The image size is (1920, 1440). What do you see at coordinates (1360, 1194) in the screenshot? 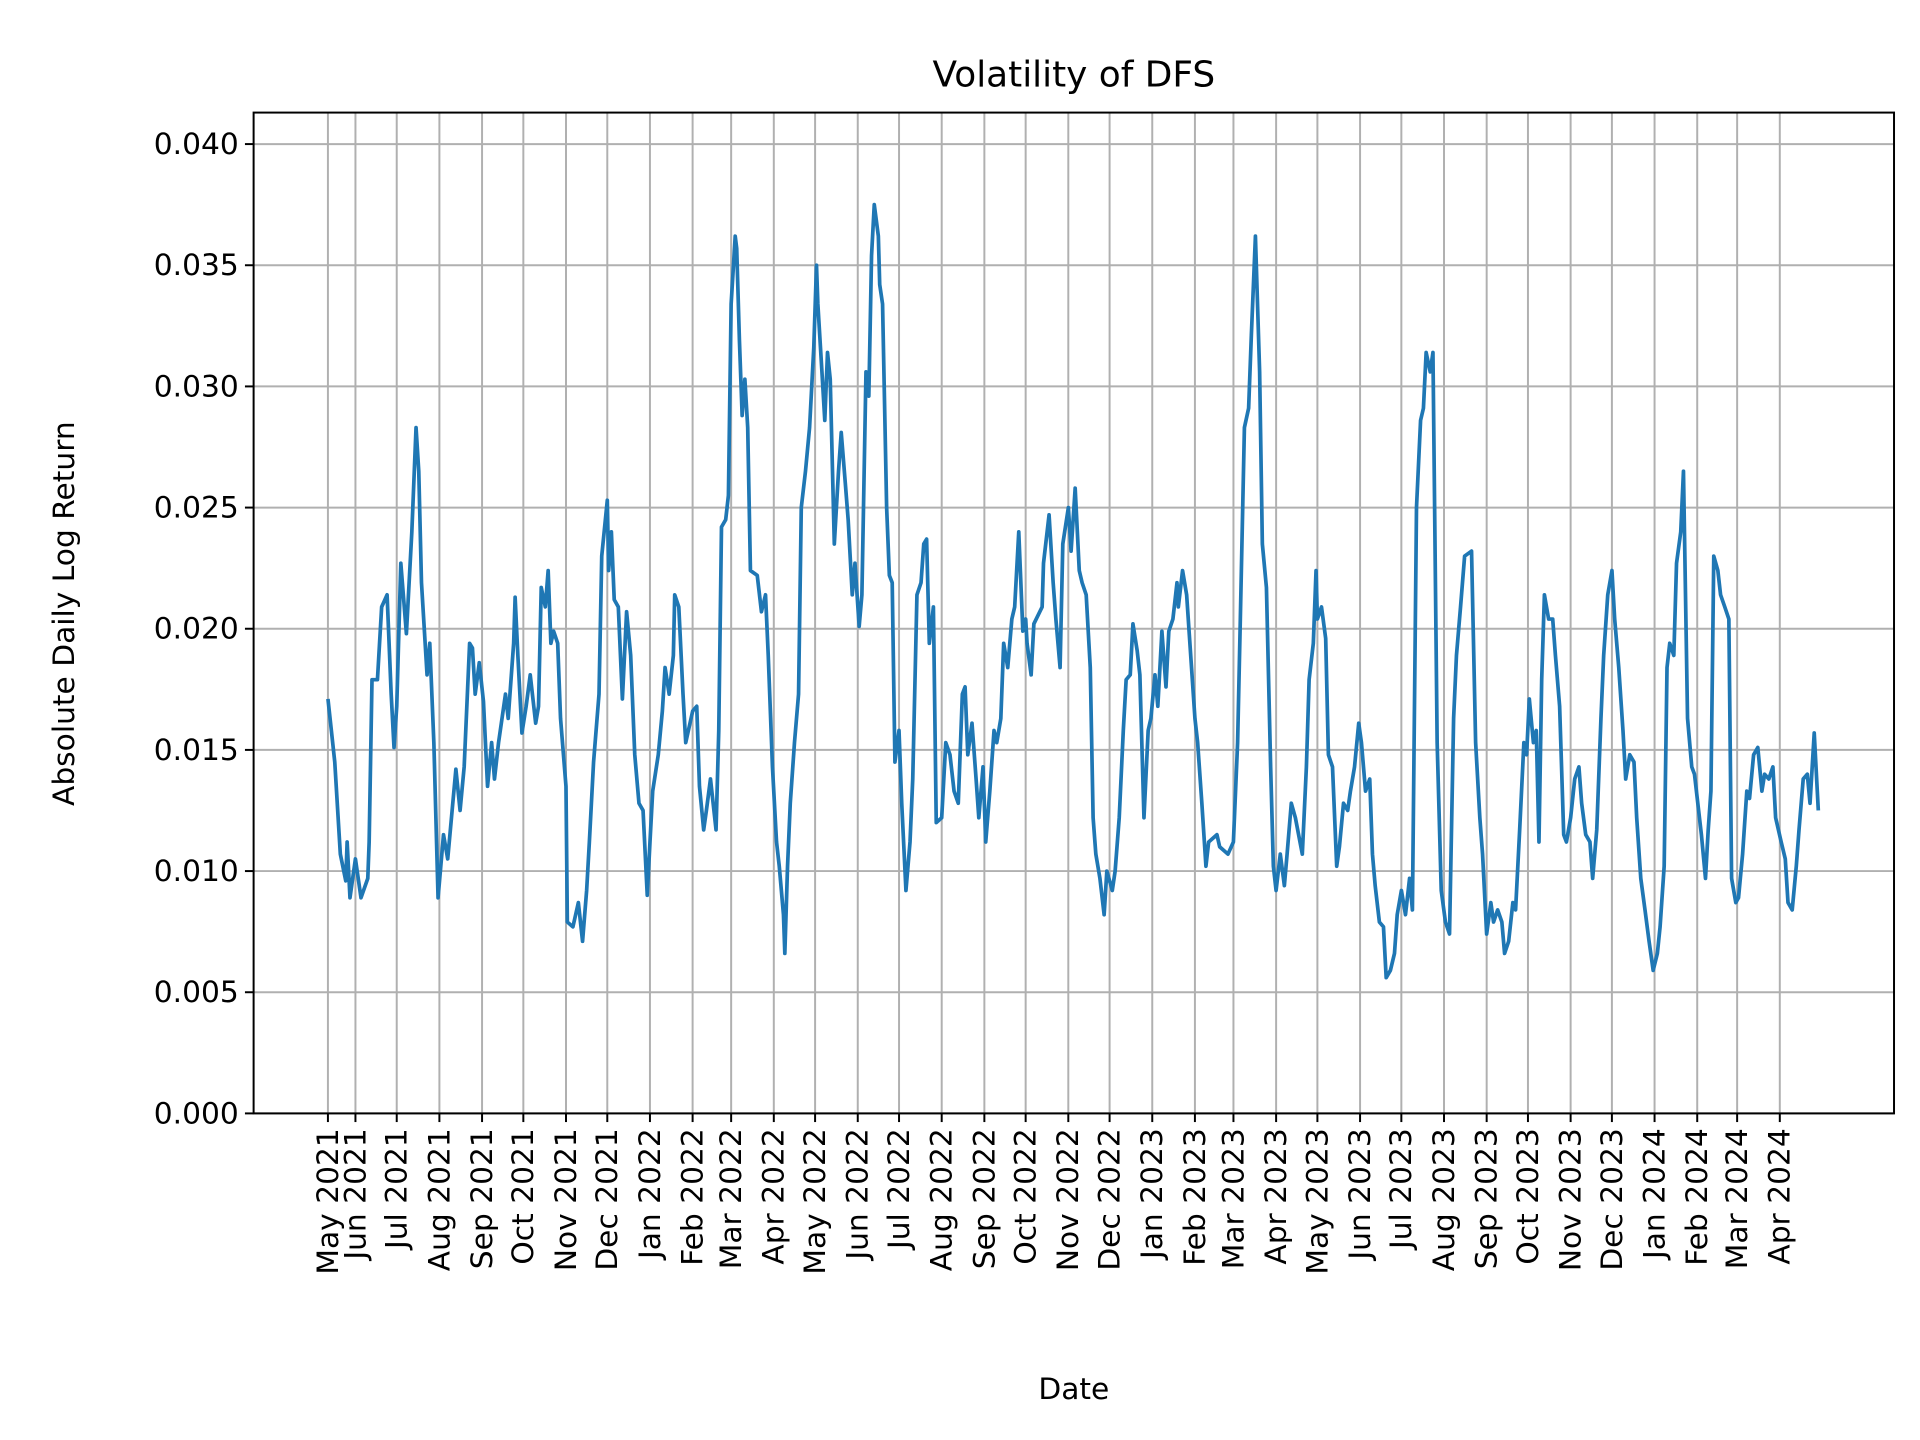
I see `x-tick-label: Jun 2023` at bounding box center [1360, 1194].